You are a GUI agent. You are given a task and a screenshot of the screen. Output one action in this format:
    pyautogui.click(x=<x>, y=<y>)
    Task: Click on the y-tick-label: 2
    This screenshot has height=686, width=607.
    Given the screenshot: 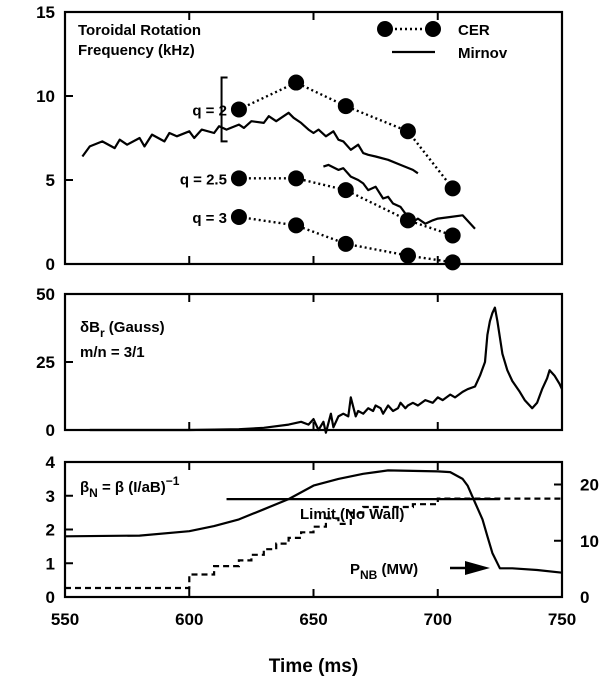 What is the action you would take?
    pyautogui.click(x=50, y=530)
    